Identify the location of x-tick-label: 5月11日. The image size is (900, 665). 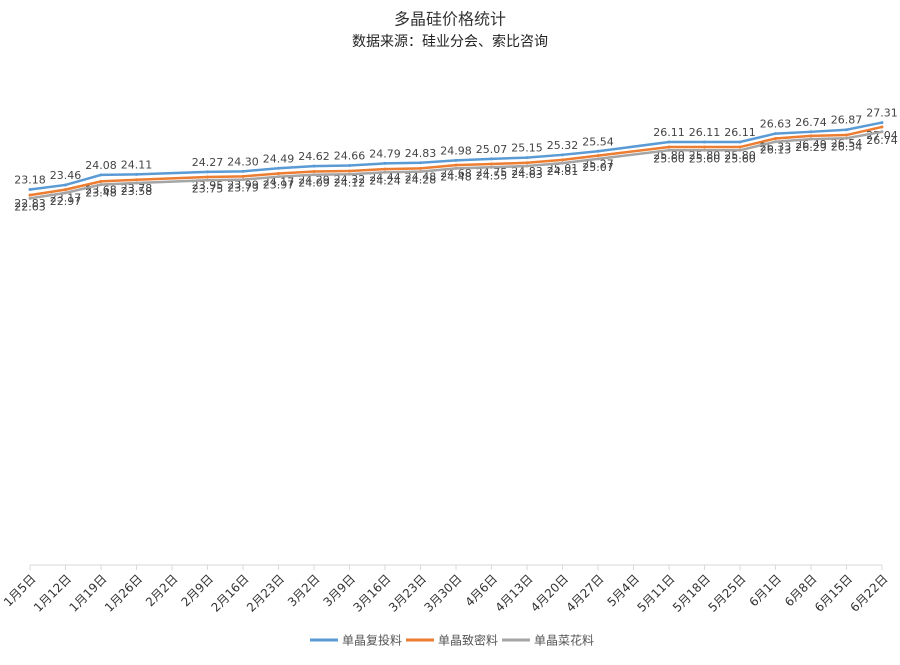
(656, 593).